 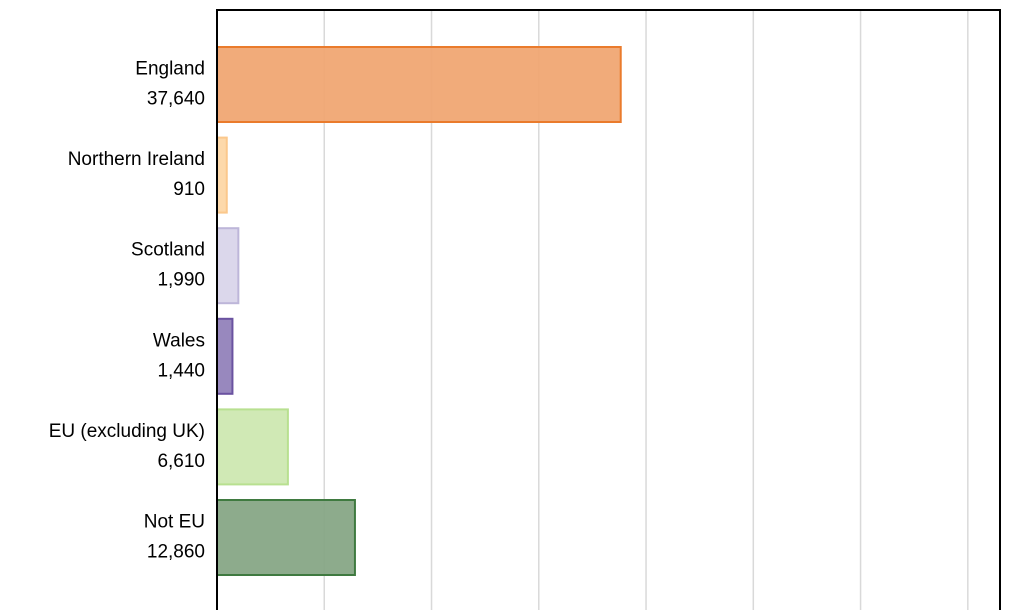 What do you see at coordinates (189, 189) in the screenshot?
I see `value-label: 910` at bounding box center [189, 189].